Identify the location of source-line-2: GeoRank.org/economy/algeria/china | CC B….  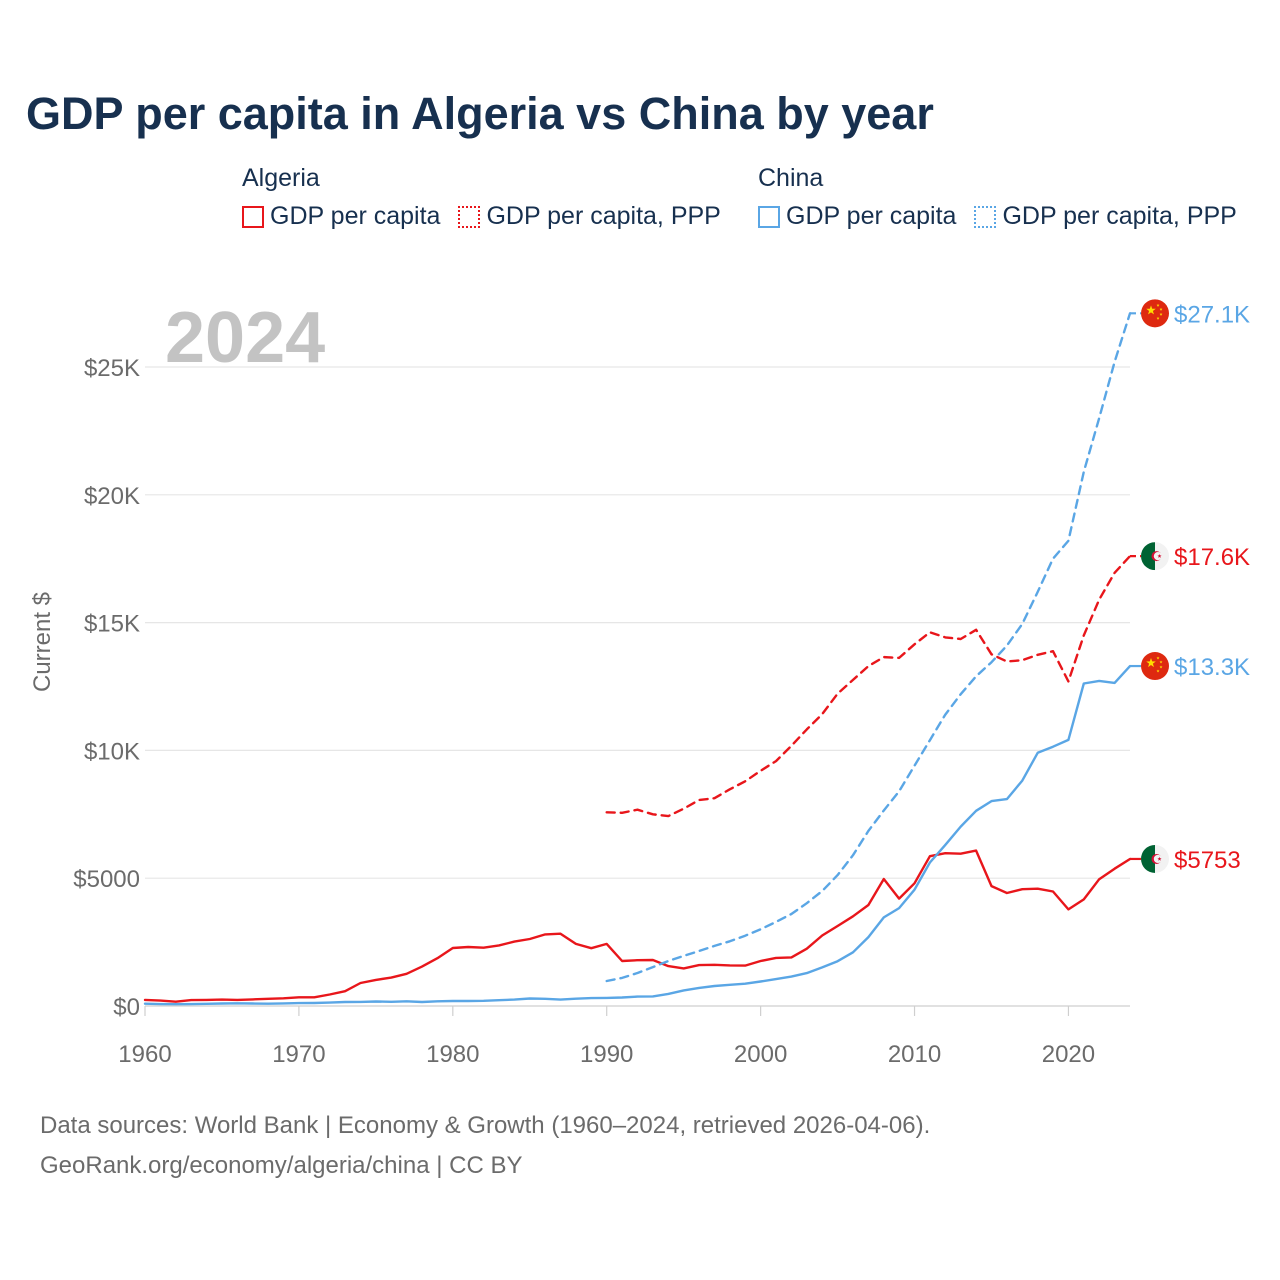
(281, 1165).